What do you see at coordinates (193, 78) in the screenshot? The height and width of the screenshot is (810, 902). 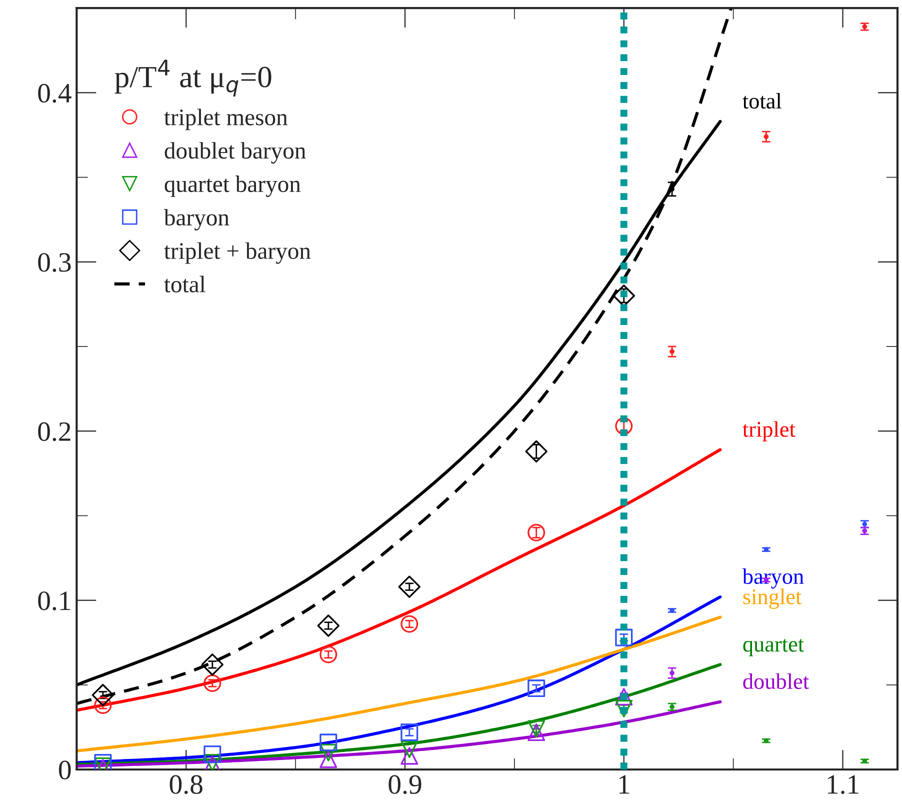 I see `legend-title: p/T$^{4}$ at μ$_{q}$=0` at bounding box center [193, 78].